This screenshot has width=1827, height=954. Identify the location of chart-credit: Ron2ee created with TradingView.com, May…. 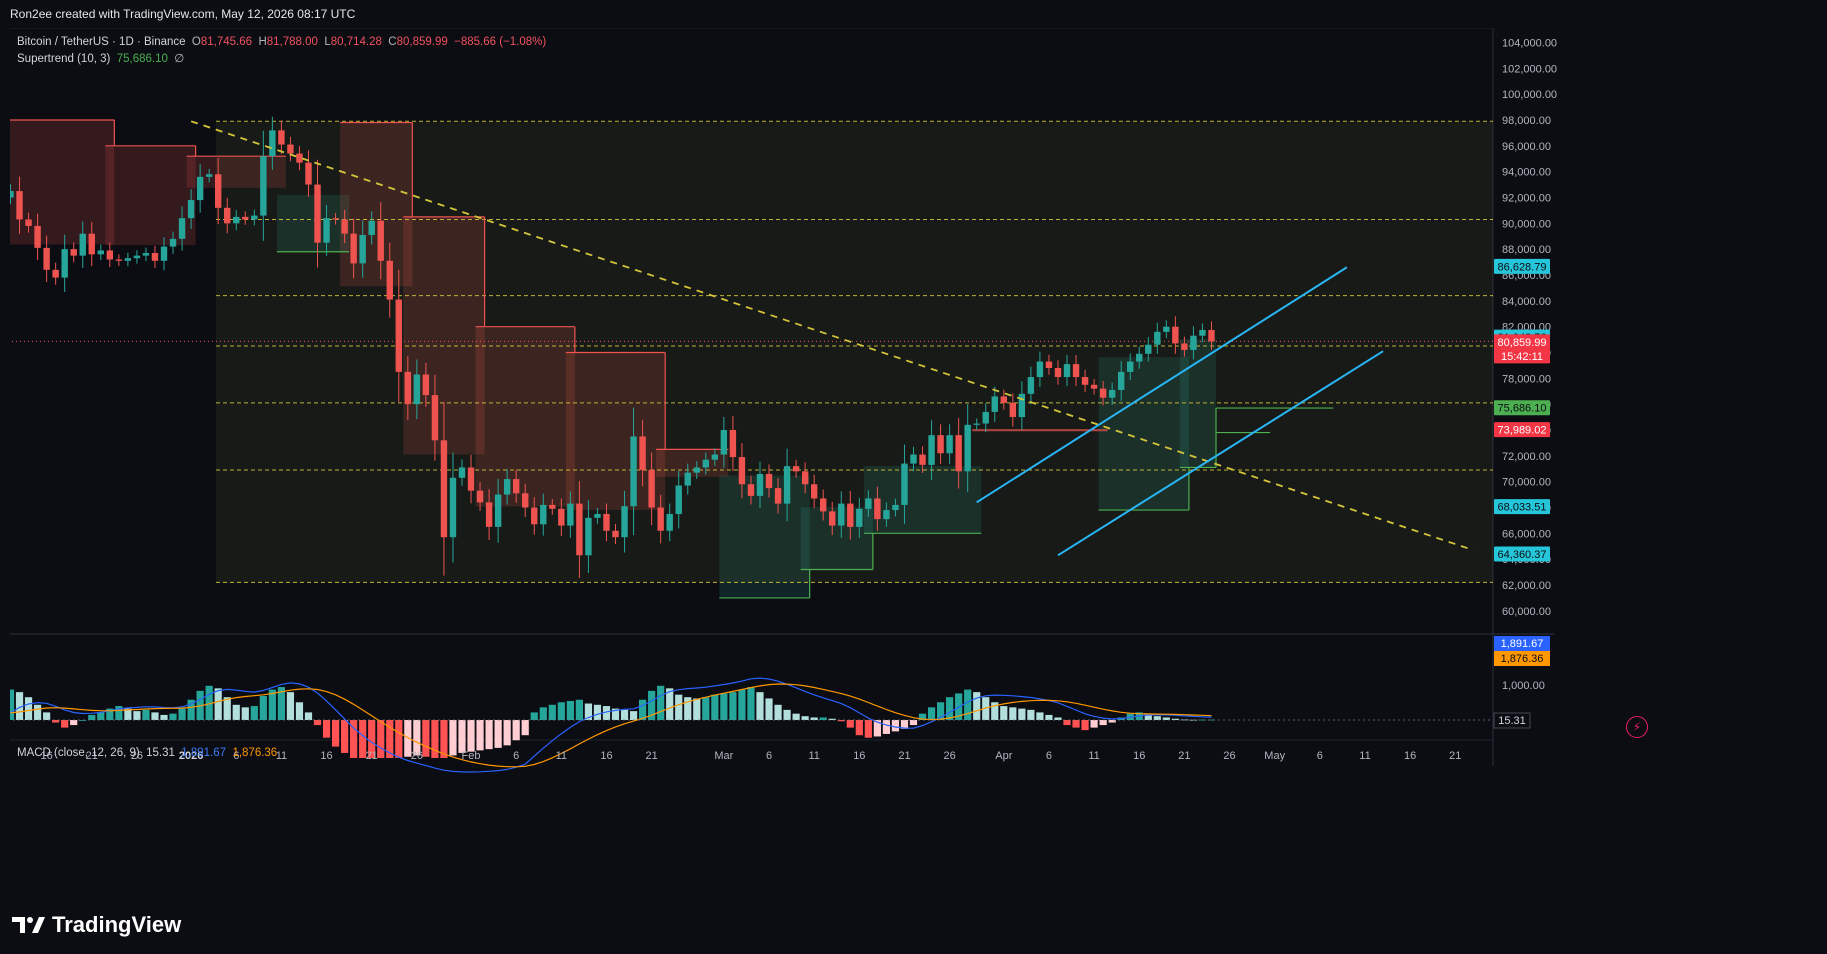
(183, 14).